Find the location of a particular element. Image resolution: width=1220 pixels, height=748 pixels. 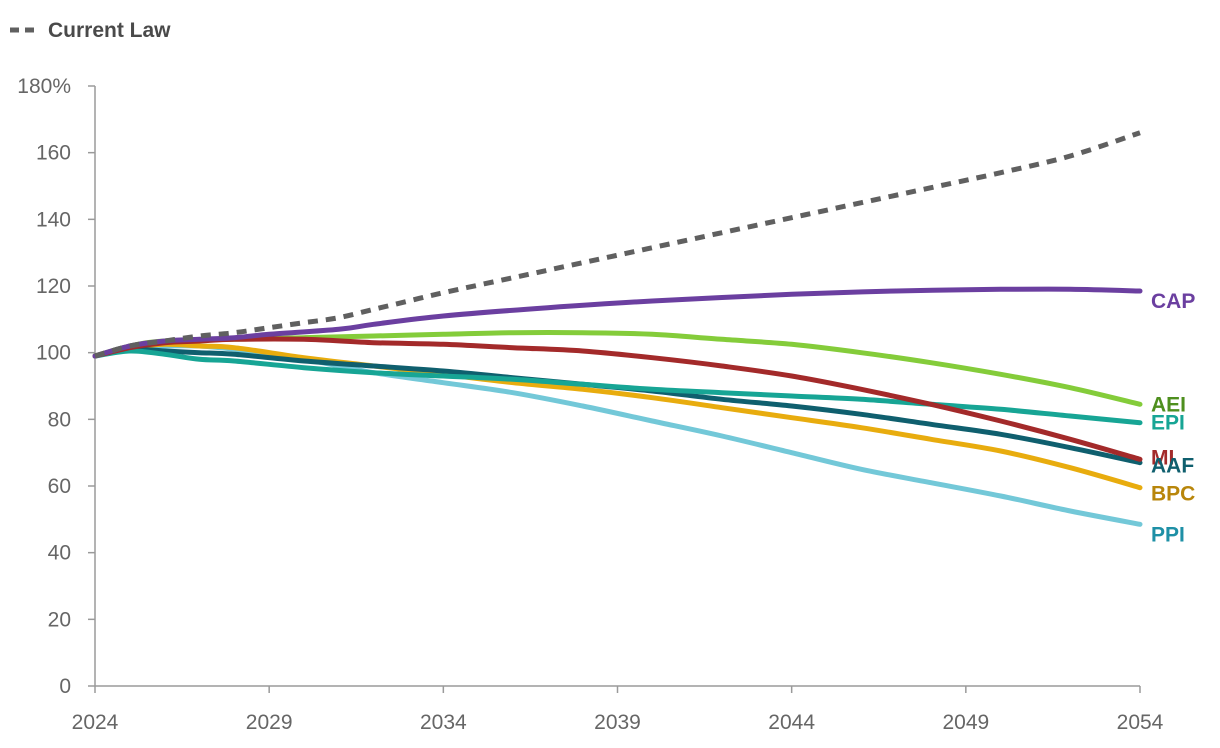

y-tick-label: 40 is located at coordinates (59, 553).